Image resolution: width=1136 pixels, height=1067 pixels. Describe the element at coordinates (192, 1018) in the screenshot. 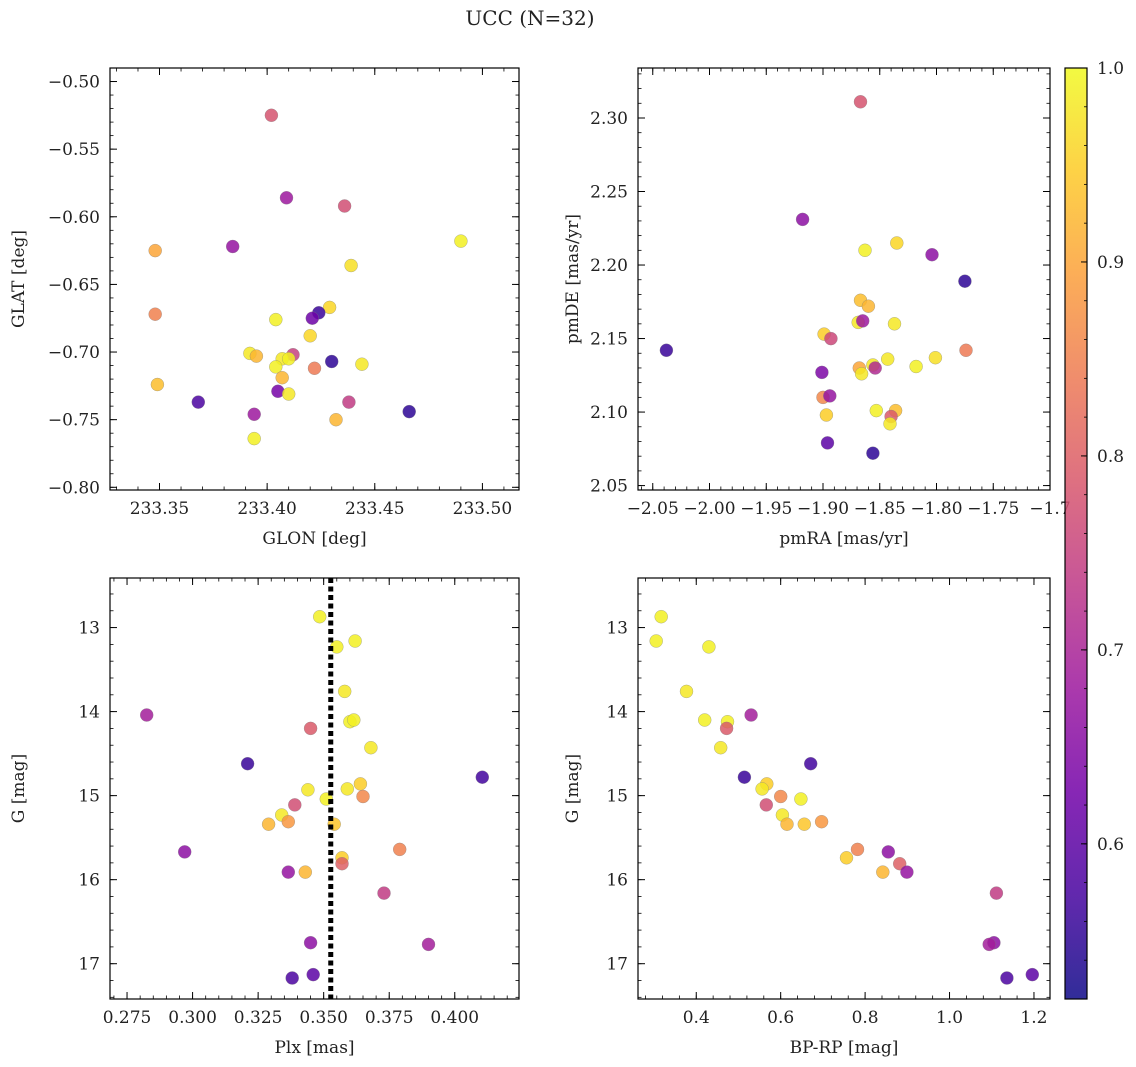

I see `x-tick-label: 0.300` at that location.